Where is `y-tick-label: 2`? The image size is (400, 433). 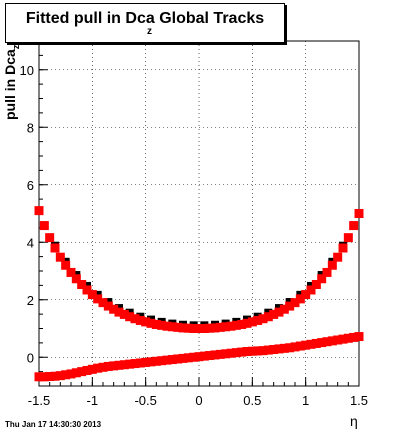
y-tick-label: 2 is located at coordinates (30, 300).